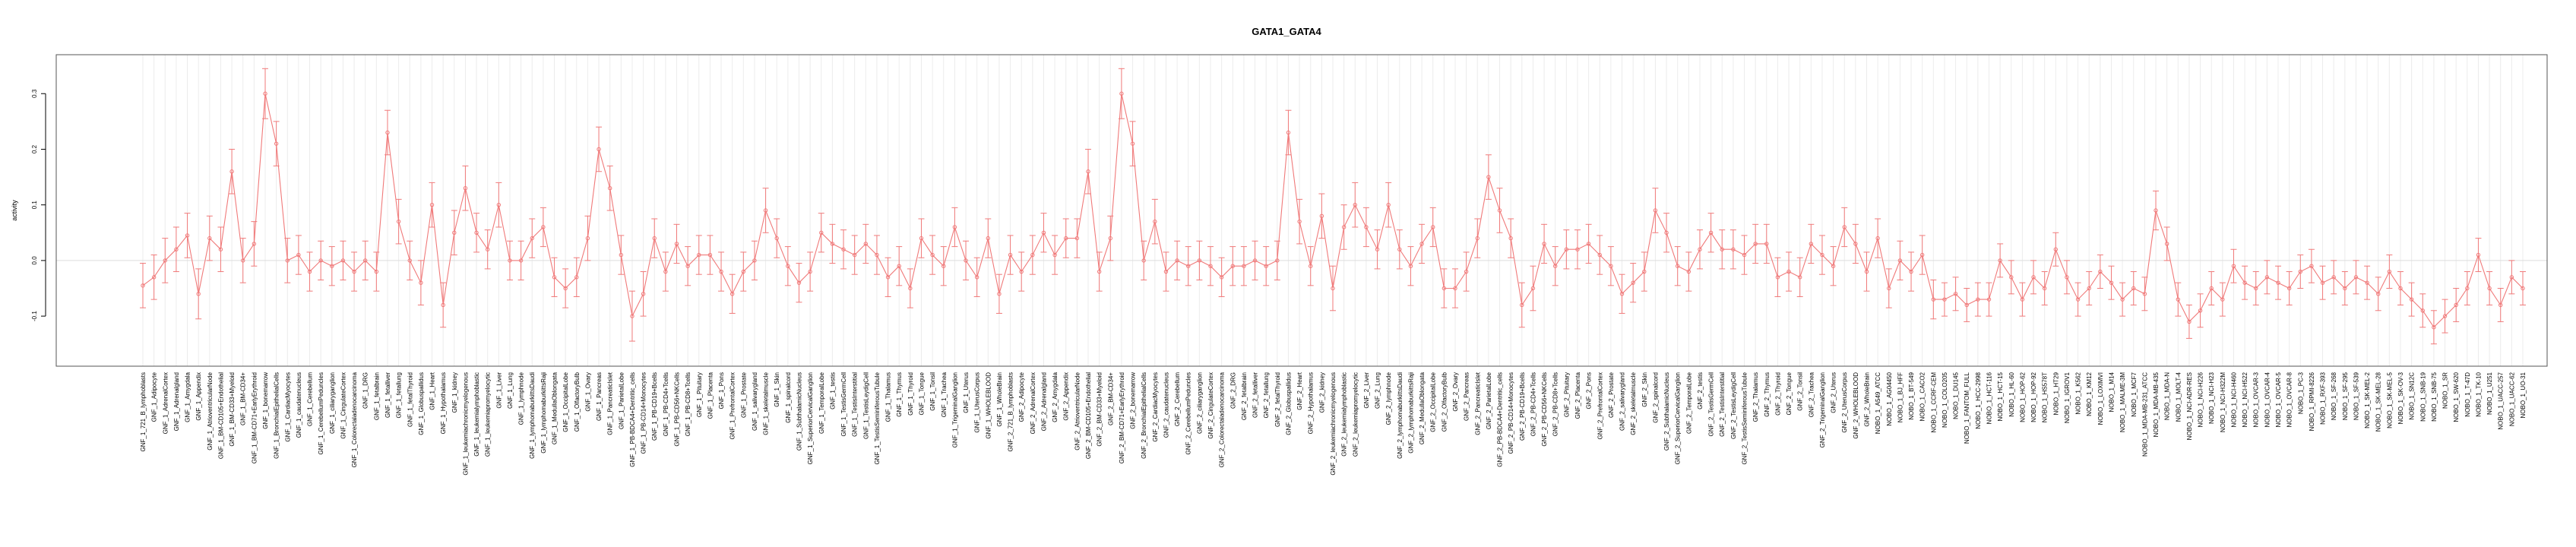  Describe the element at coordinates (543, 413) in the screenshot. I see `x-tick-label: GNF_1_lymphomaburkittsRaji` at that location.